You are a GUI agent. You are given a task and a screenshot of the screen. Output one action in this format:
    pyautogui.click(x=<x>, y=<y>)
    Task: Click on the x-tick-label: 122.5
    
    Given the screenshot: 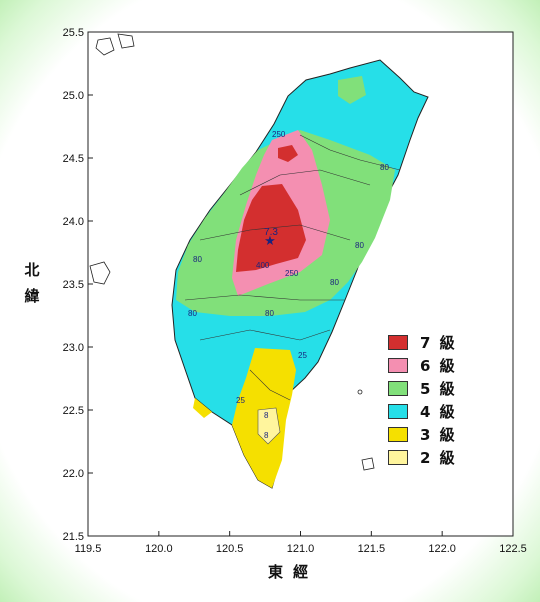 What is the action you would take?
    pyautogui.click(x=513, y=549)
    